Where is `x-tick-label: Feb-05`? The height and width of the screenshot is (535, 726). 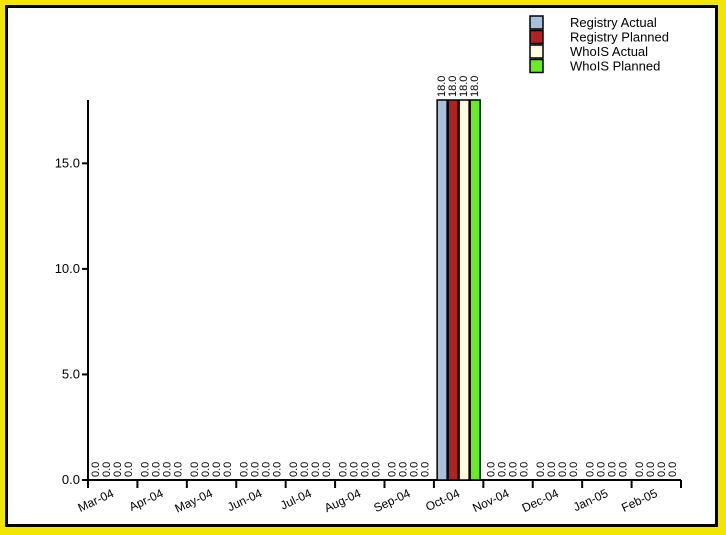 x-tick-label: Feb-05 is located at coordinates (639, 500).